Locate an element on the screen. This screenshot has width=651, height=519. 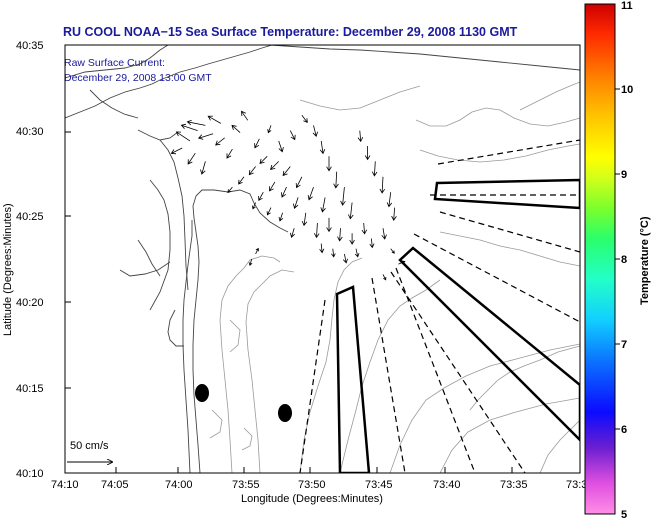
current-vectors is located at coordinates (288, 195).